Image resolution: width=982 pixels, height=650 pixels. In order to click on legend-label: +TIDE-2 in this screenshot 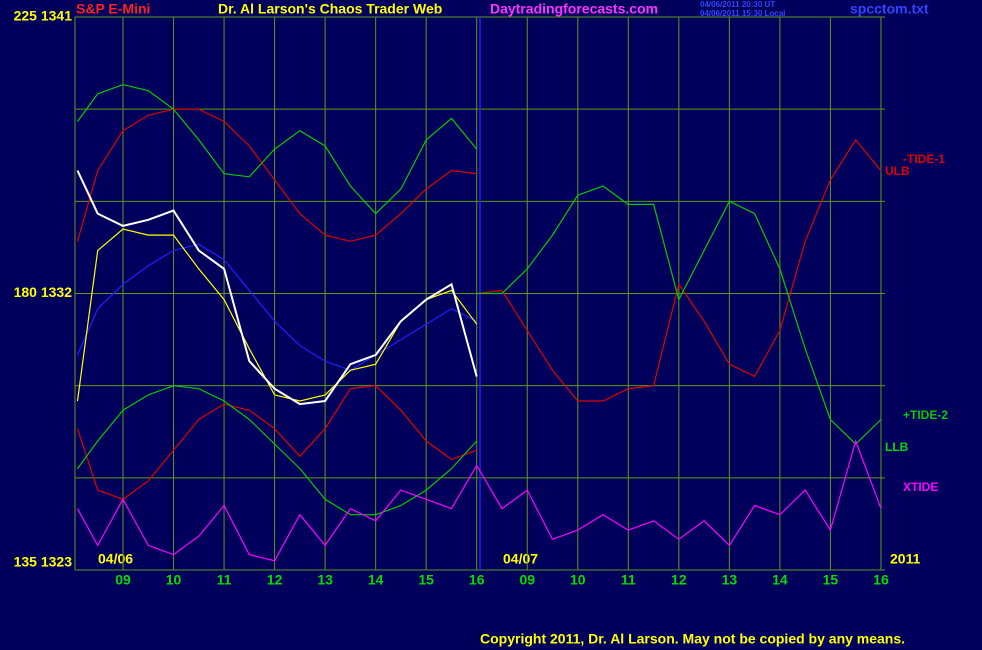, I will do `click(925, 415)`.